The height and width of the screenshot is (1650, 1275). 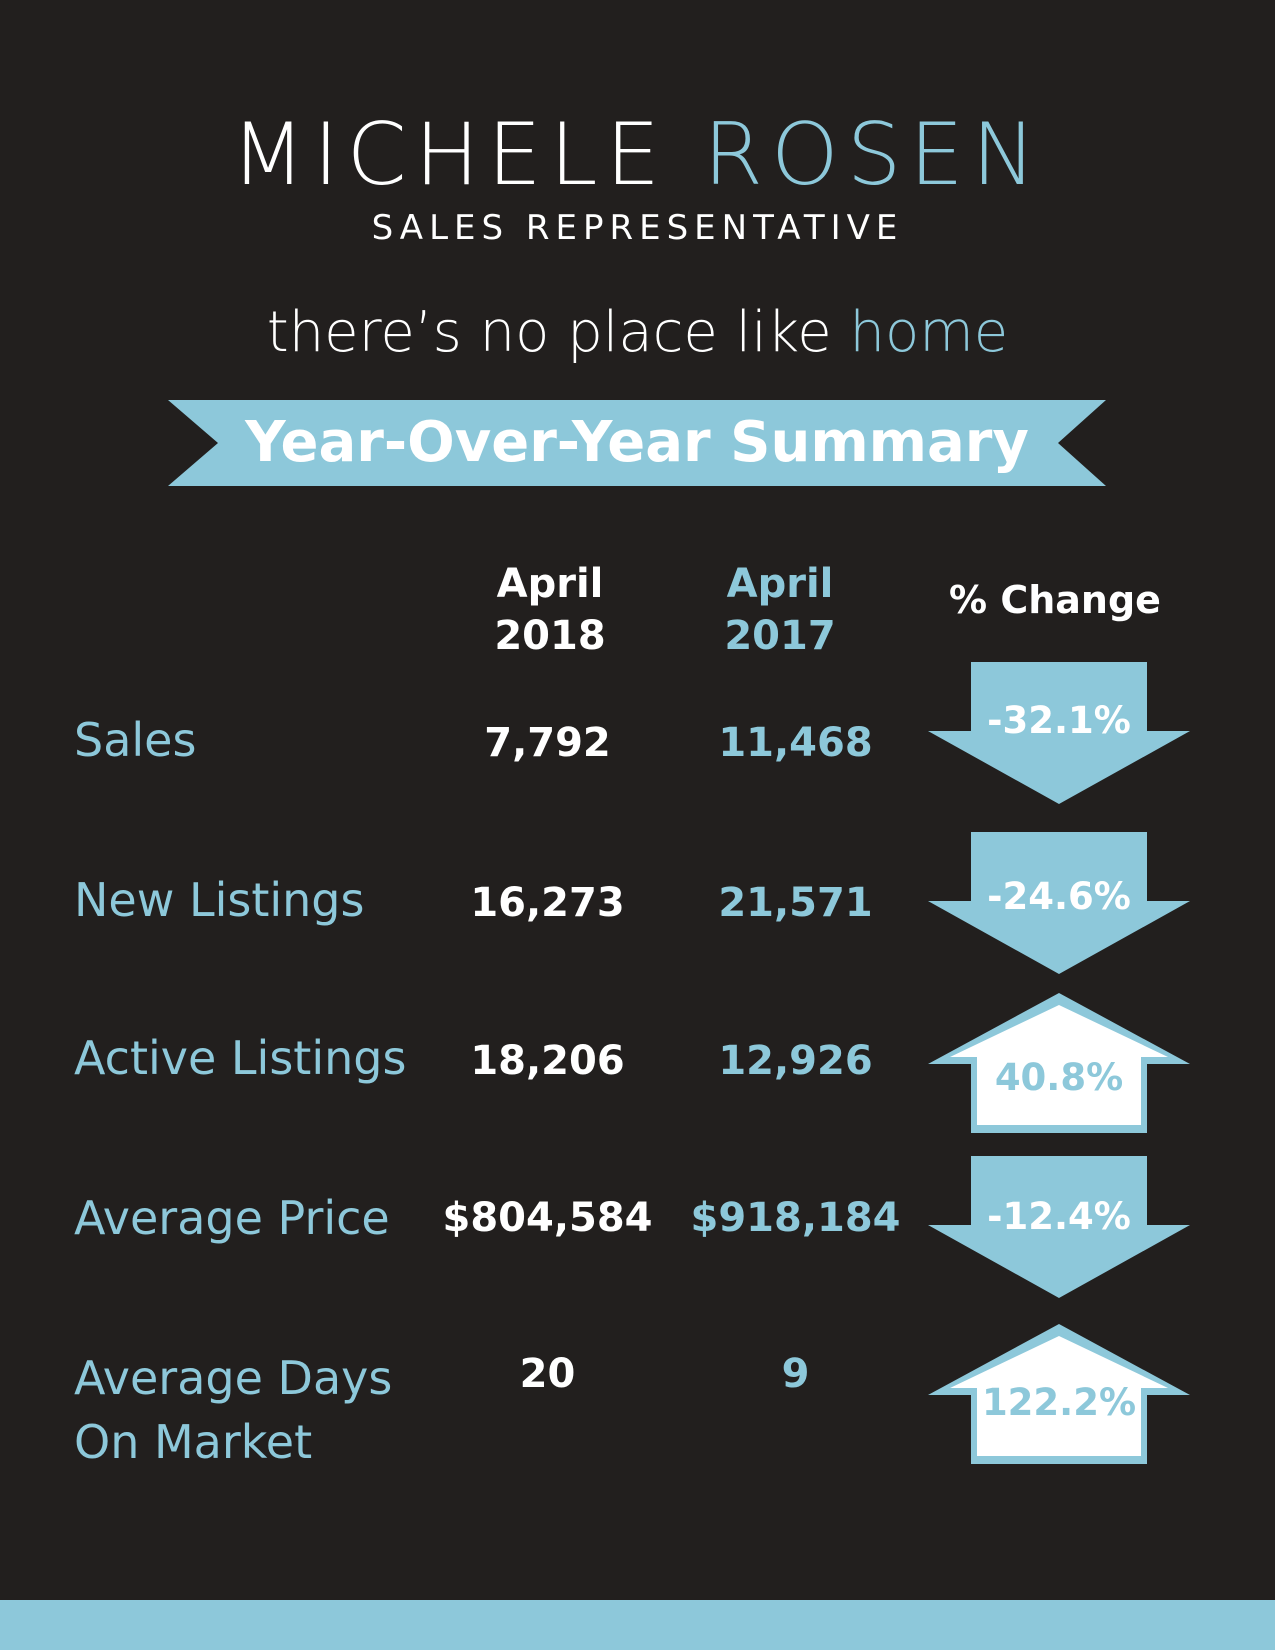 What do you see at coordinates (193, 1442) in the screenshot?
I see `row-label-line-2: On Market` at bounding box center [193, 1442].